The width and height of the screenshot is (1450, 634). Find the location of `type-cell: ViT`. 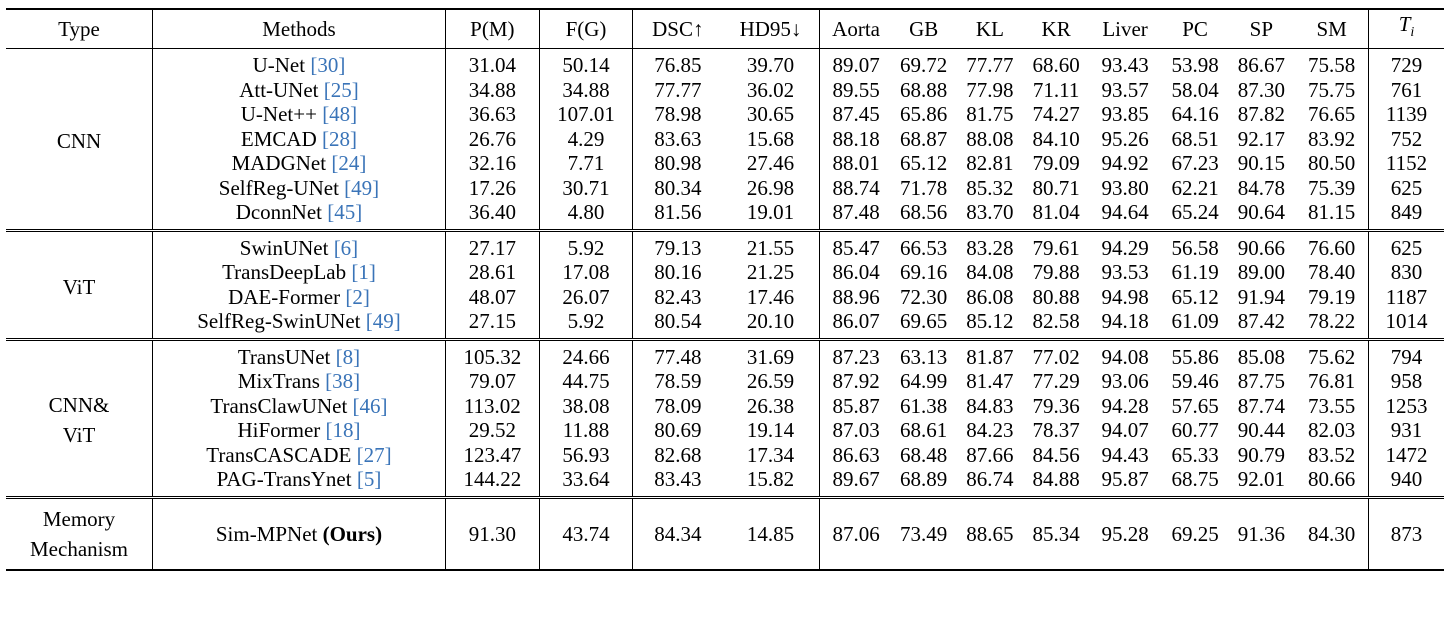

type-cell: ViT is located at coordinates (79, 284).